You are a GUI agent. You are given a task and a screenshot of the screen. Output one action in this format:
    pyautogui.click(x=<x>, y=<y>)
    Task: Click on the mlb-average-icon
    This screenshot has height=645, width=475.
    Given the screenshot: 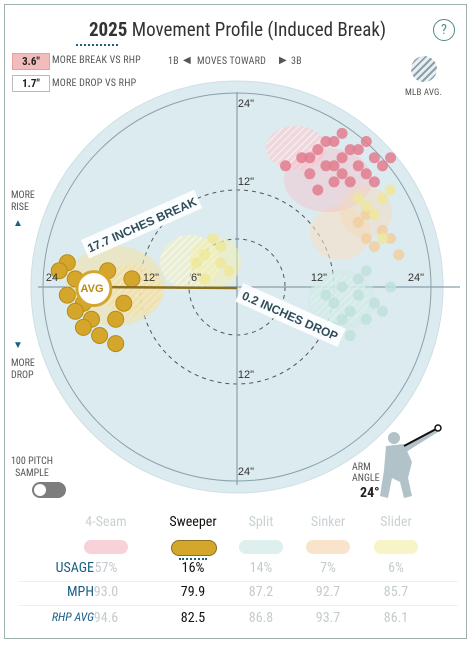 What is the action you would take?
    pyautogui.click(x=424, y=69)
    